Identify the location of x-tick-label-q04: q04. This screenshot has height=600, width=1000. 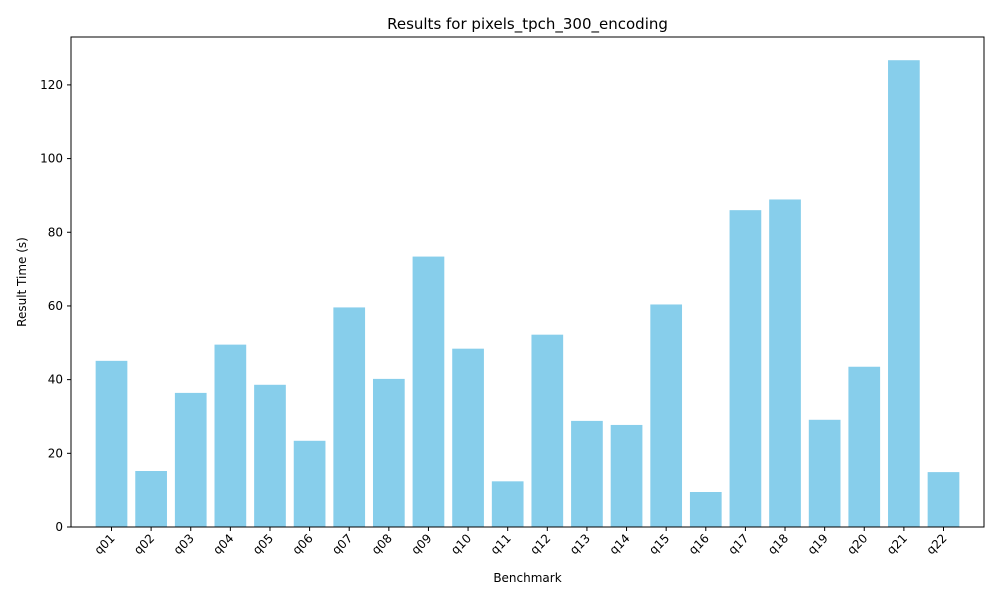
(223, 544).